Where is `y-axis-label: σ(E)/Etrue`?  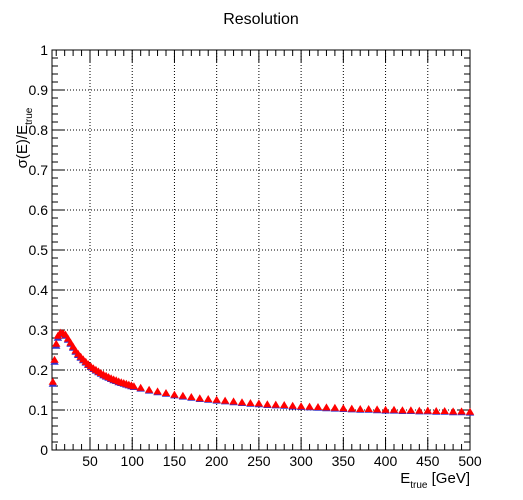 y-axis-label: σ(E)/Etrue is located at coordinates (24, 137).